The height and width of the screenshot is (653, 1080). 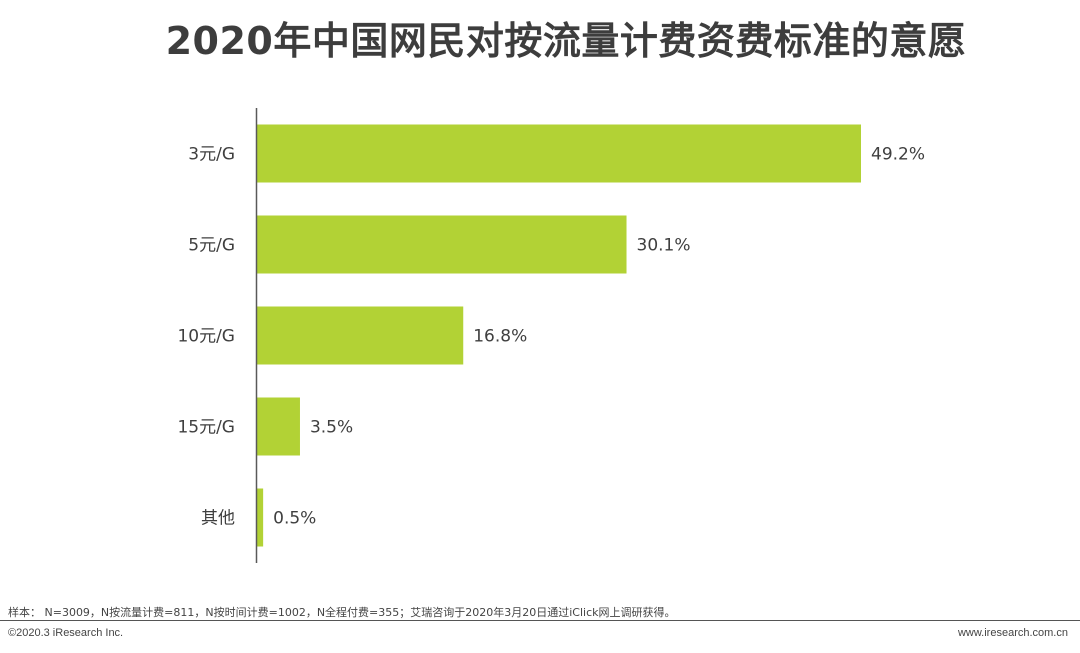 I want to click on copyright-text: ©2020.3 iResearch Inc., so click(x=66, y=633).